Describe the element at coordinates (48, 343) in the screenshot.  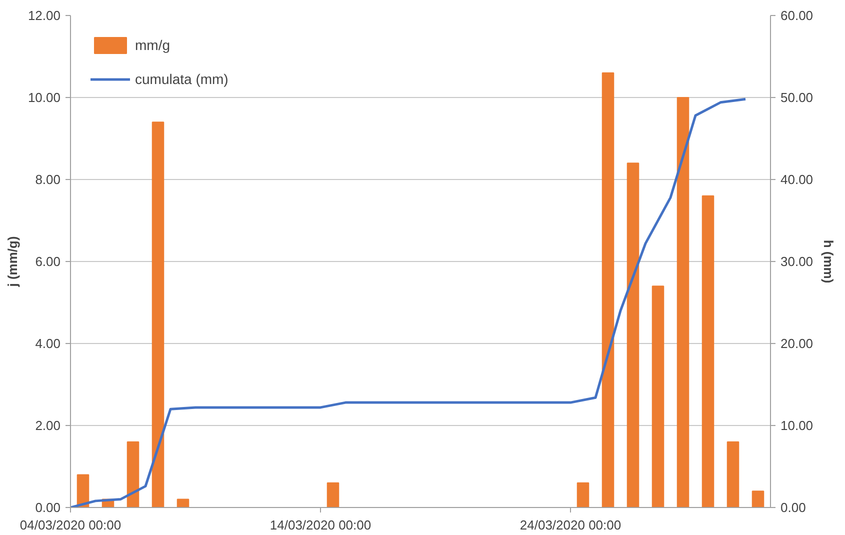
I see `y-tick-label: 4.00` at that location.